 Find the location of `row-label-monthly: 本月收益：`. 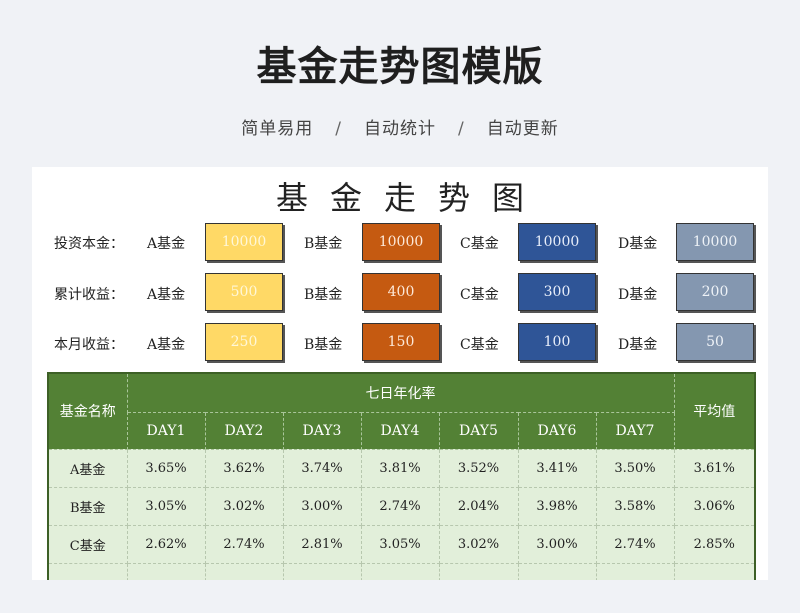

row-label-monthly: 本月收益： is located at coordinates (89, 345).